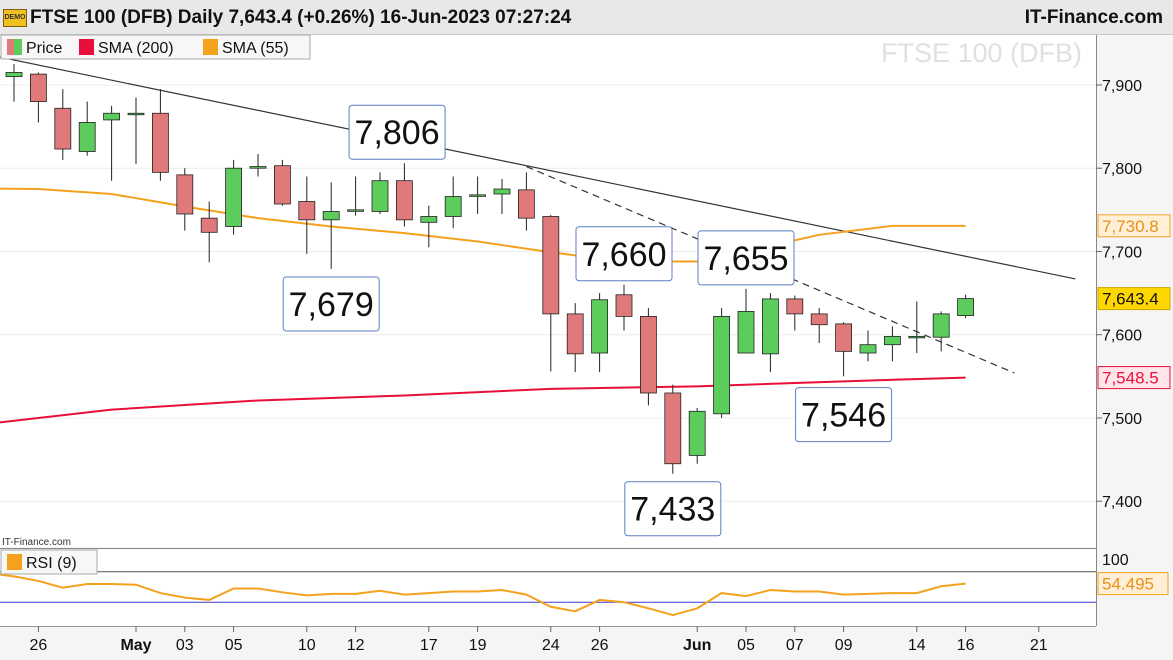 This screenshot has width=1173, height=660. I want to click on price-tag-label: 7,643.4, so click(1130, 299).